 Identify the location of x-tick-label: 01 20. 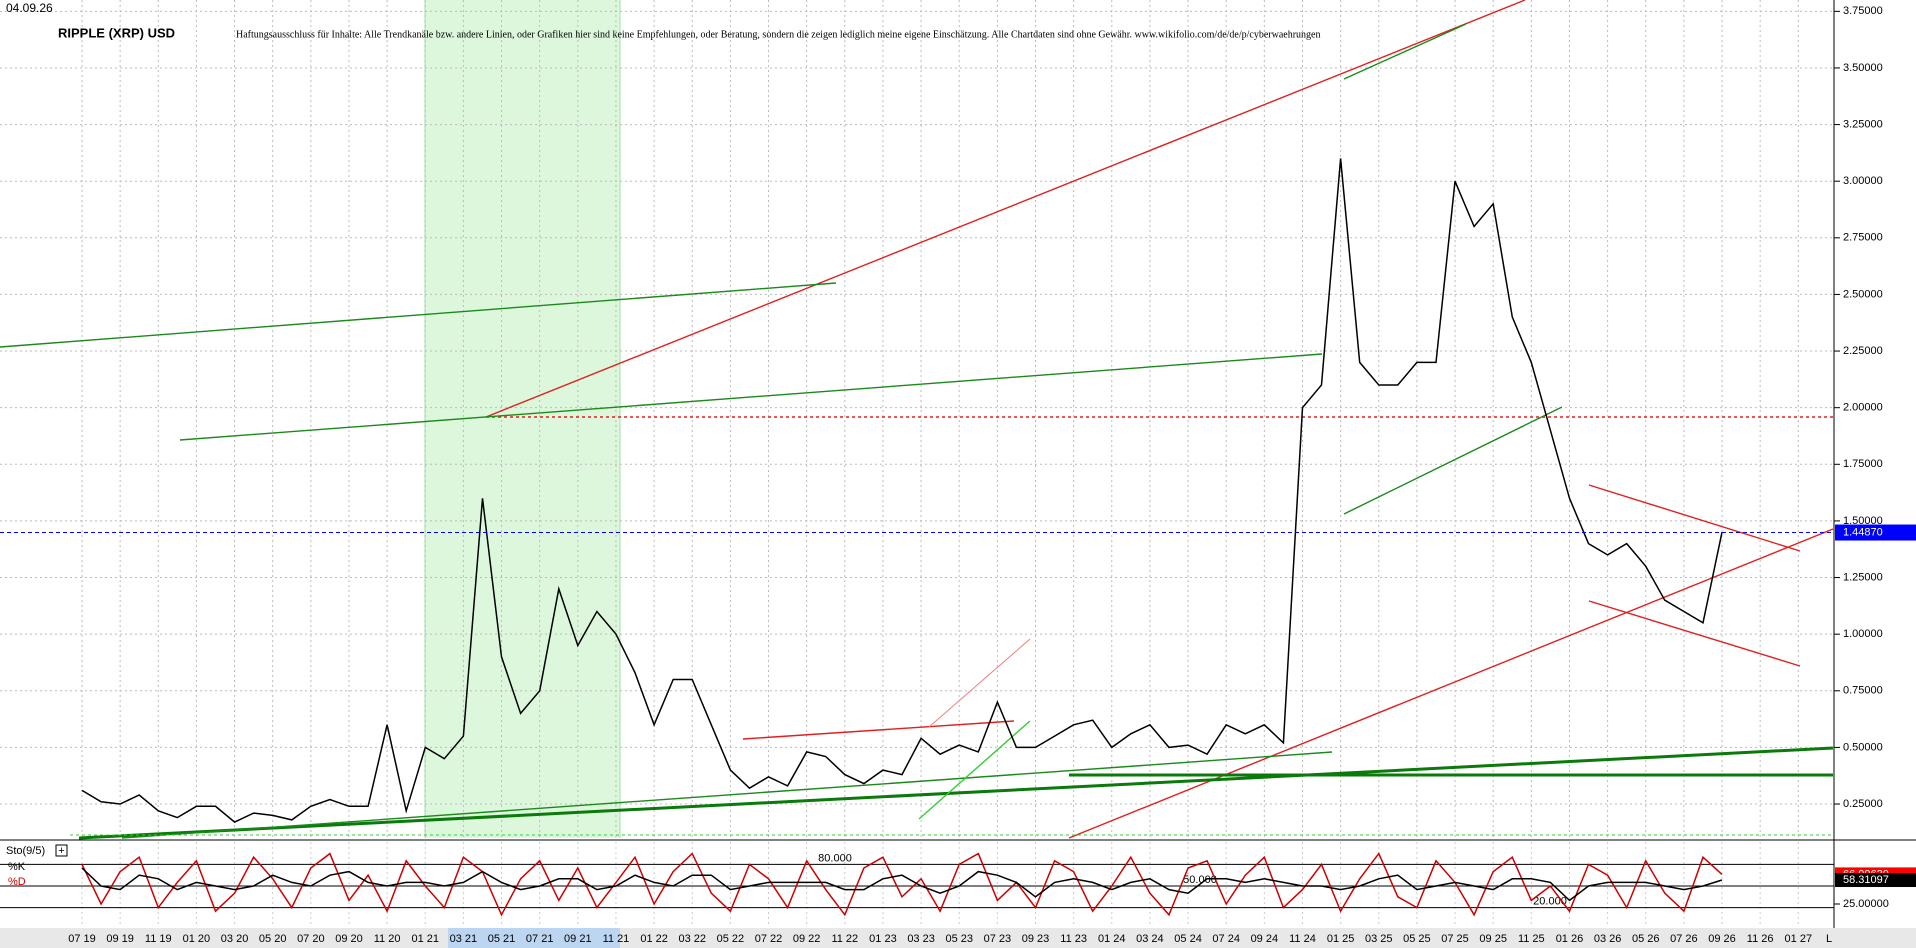
(197, 939).